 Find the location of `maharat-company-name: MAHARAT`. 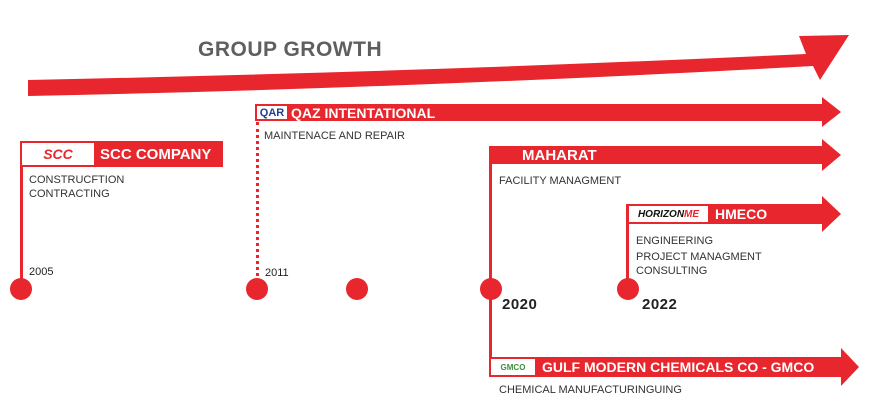

maharat-company-name: MAHARAT is located at coordinates (559, 155).